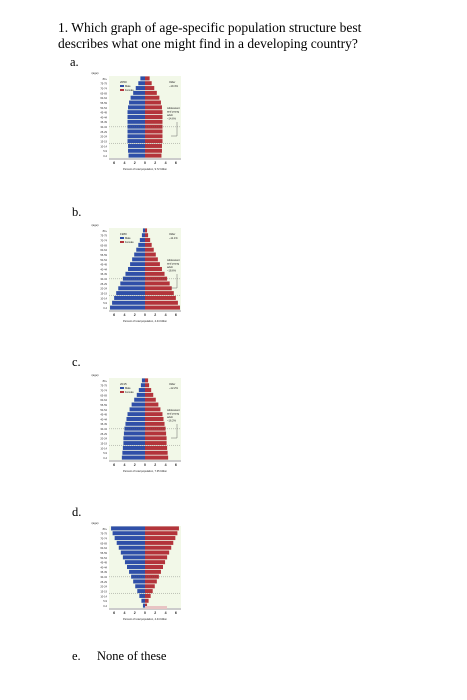 Image resolution: width=467 pixels, height=700 pixels. What do you see at coordinates (77, 212) in the screenshot?
I see `option-b-label: b.` at bounding box center [77, 212].